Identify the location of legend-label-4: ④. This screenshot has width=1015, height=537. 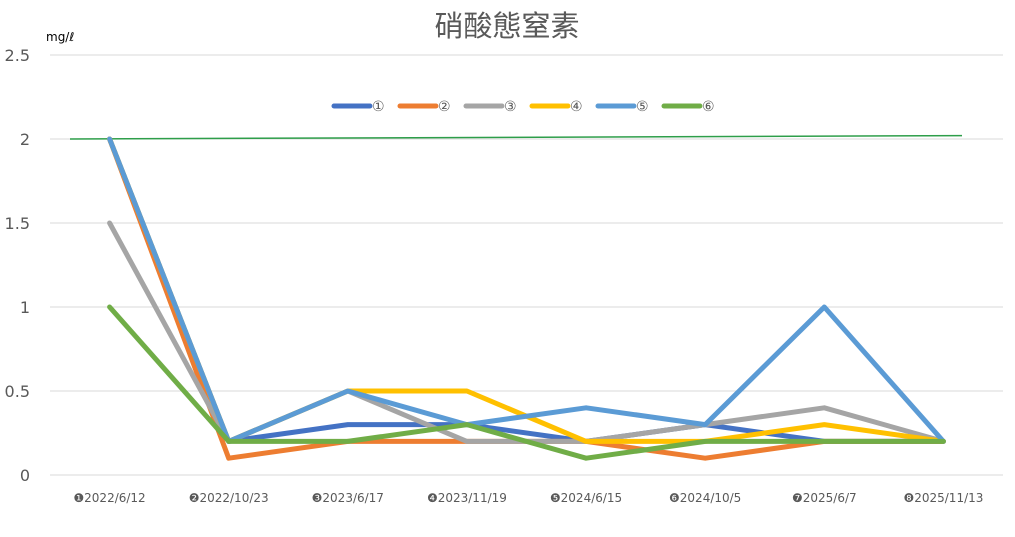
(576, 107).